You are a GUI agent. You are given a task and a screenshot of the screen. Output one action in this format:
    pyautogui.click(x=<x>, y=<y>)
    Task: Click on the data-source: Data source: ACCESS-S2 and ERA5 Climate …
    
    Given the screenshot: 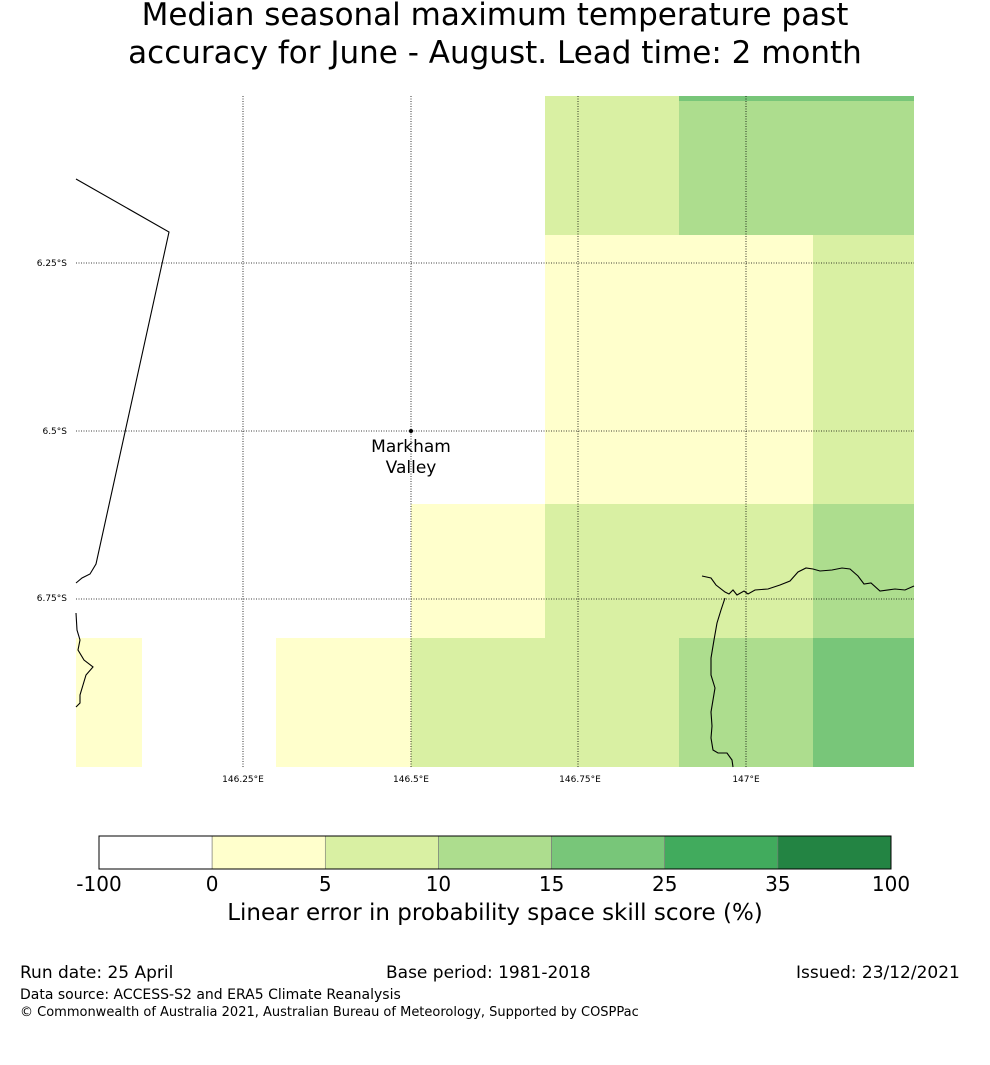 What is the action you would take?
    pyautogui.click(x=210, y=995)
    